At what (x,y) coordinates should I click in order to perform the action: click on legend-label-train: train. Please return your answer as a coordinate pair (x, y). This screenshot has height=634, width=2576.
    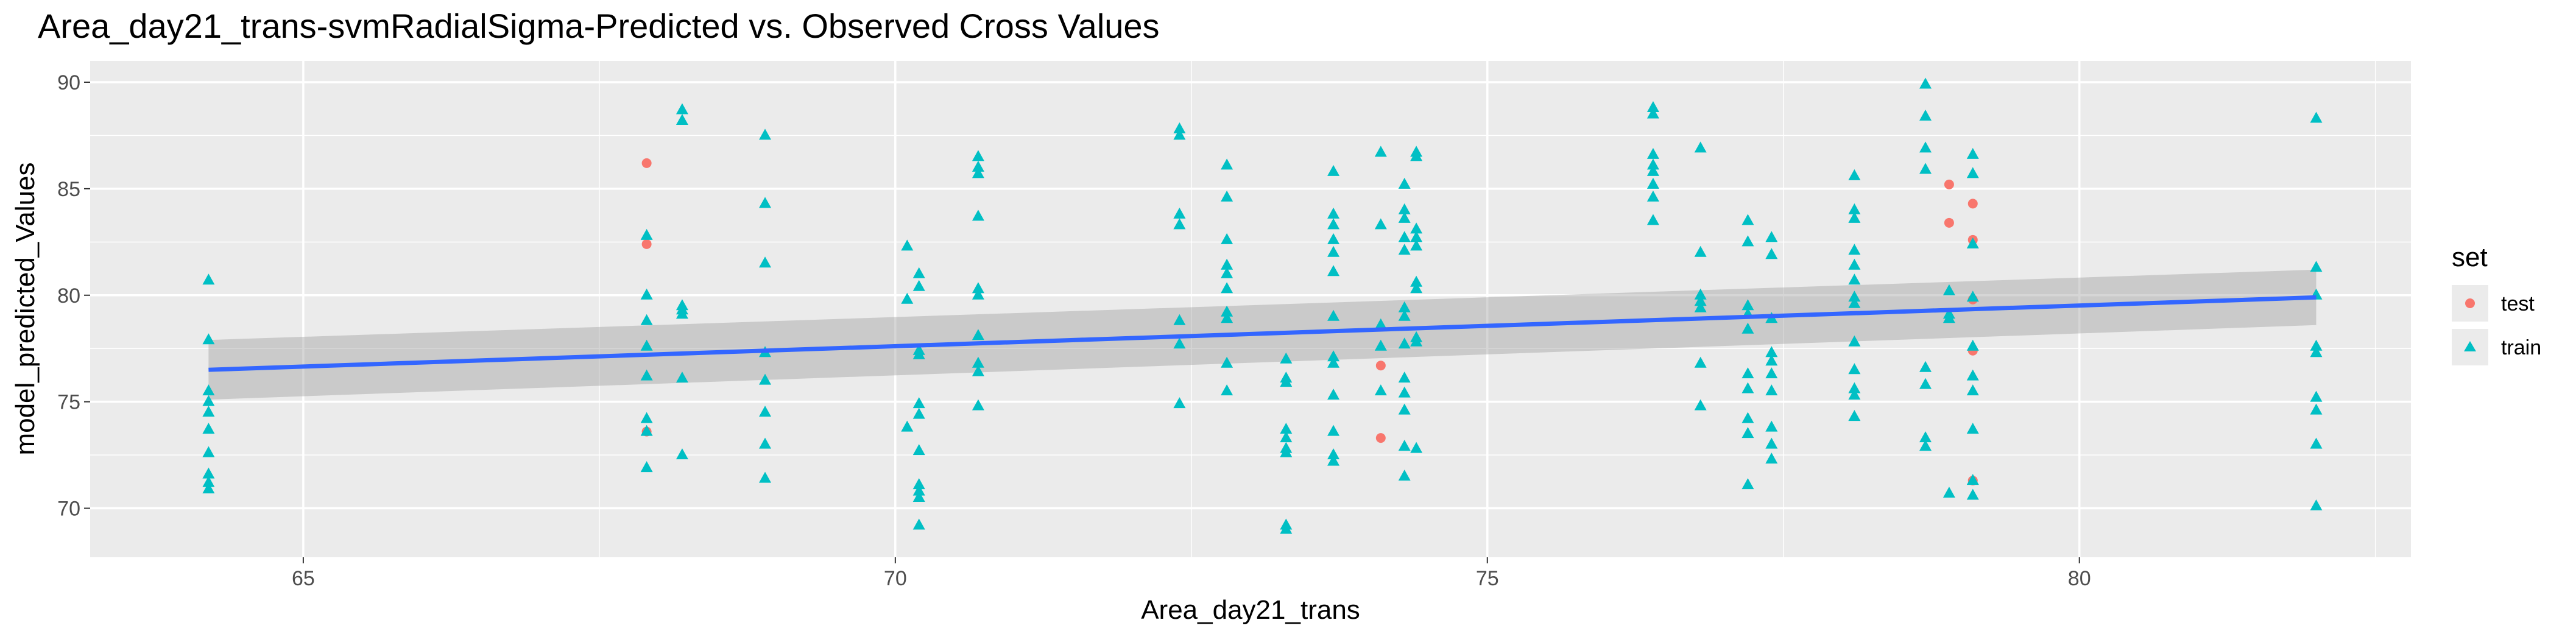
    Looking at the image, I should click on (2521, 347).